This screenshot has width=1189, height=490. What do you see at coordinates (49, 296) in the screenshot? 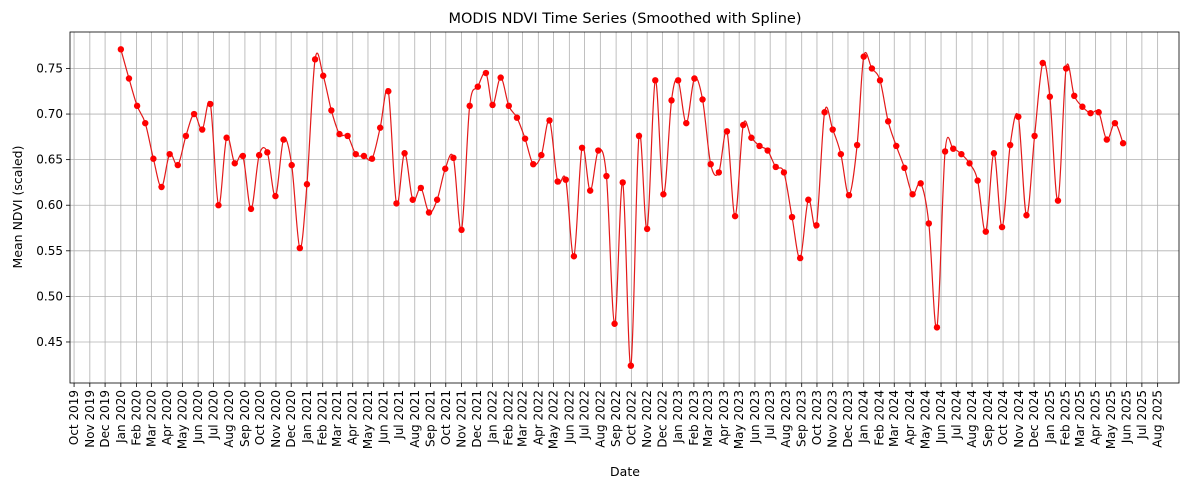
I see `y-tick-label: 0.50` at bounding box center [49, 296].